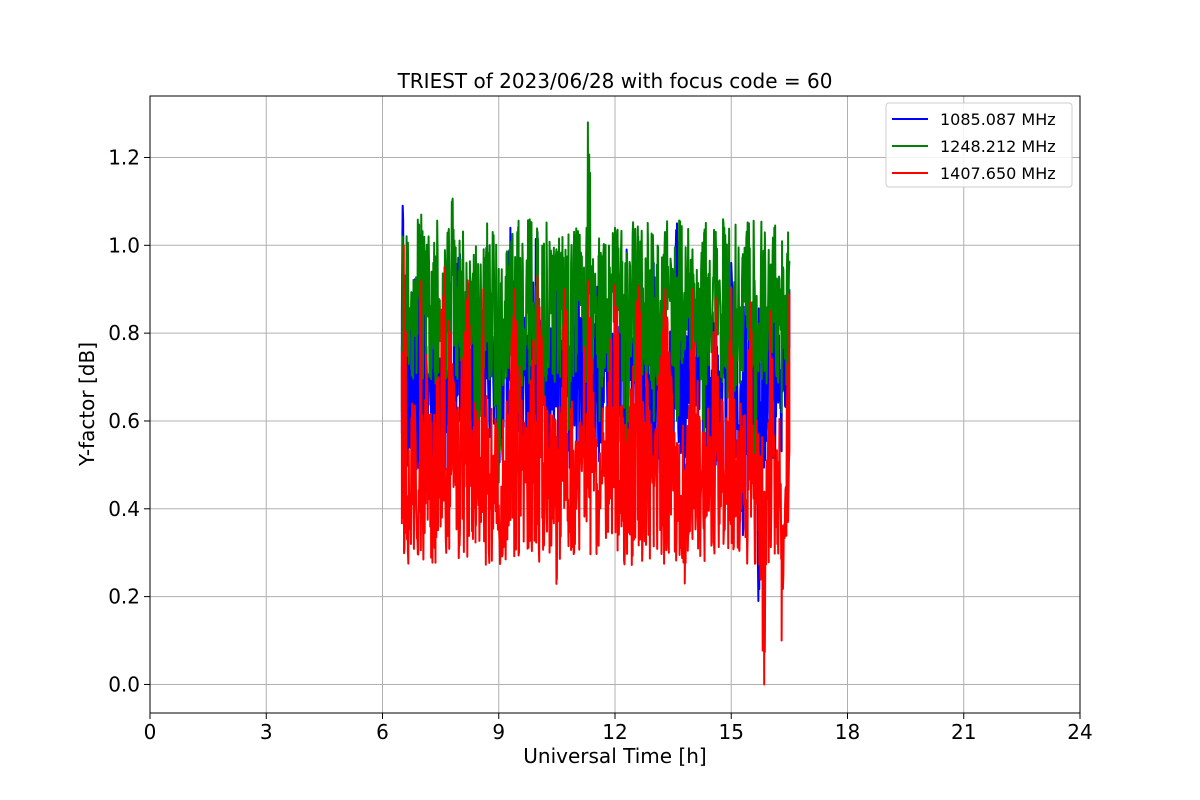 The height and width of the screenshot is (800, 1200). What do you see at coordinates (266, 732) in the screenshot?
I see `x-tick-label: 3` at bounding box center [266, 732].